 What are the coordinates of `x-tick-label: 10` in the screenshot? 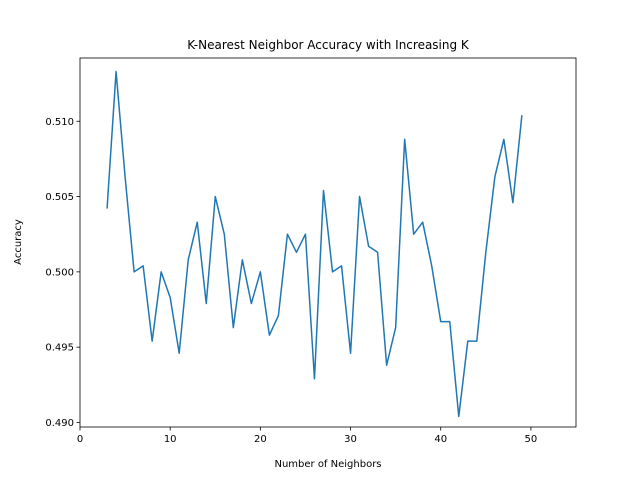 It's located at (170, 439).